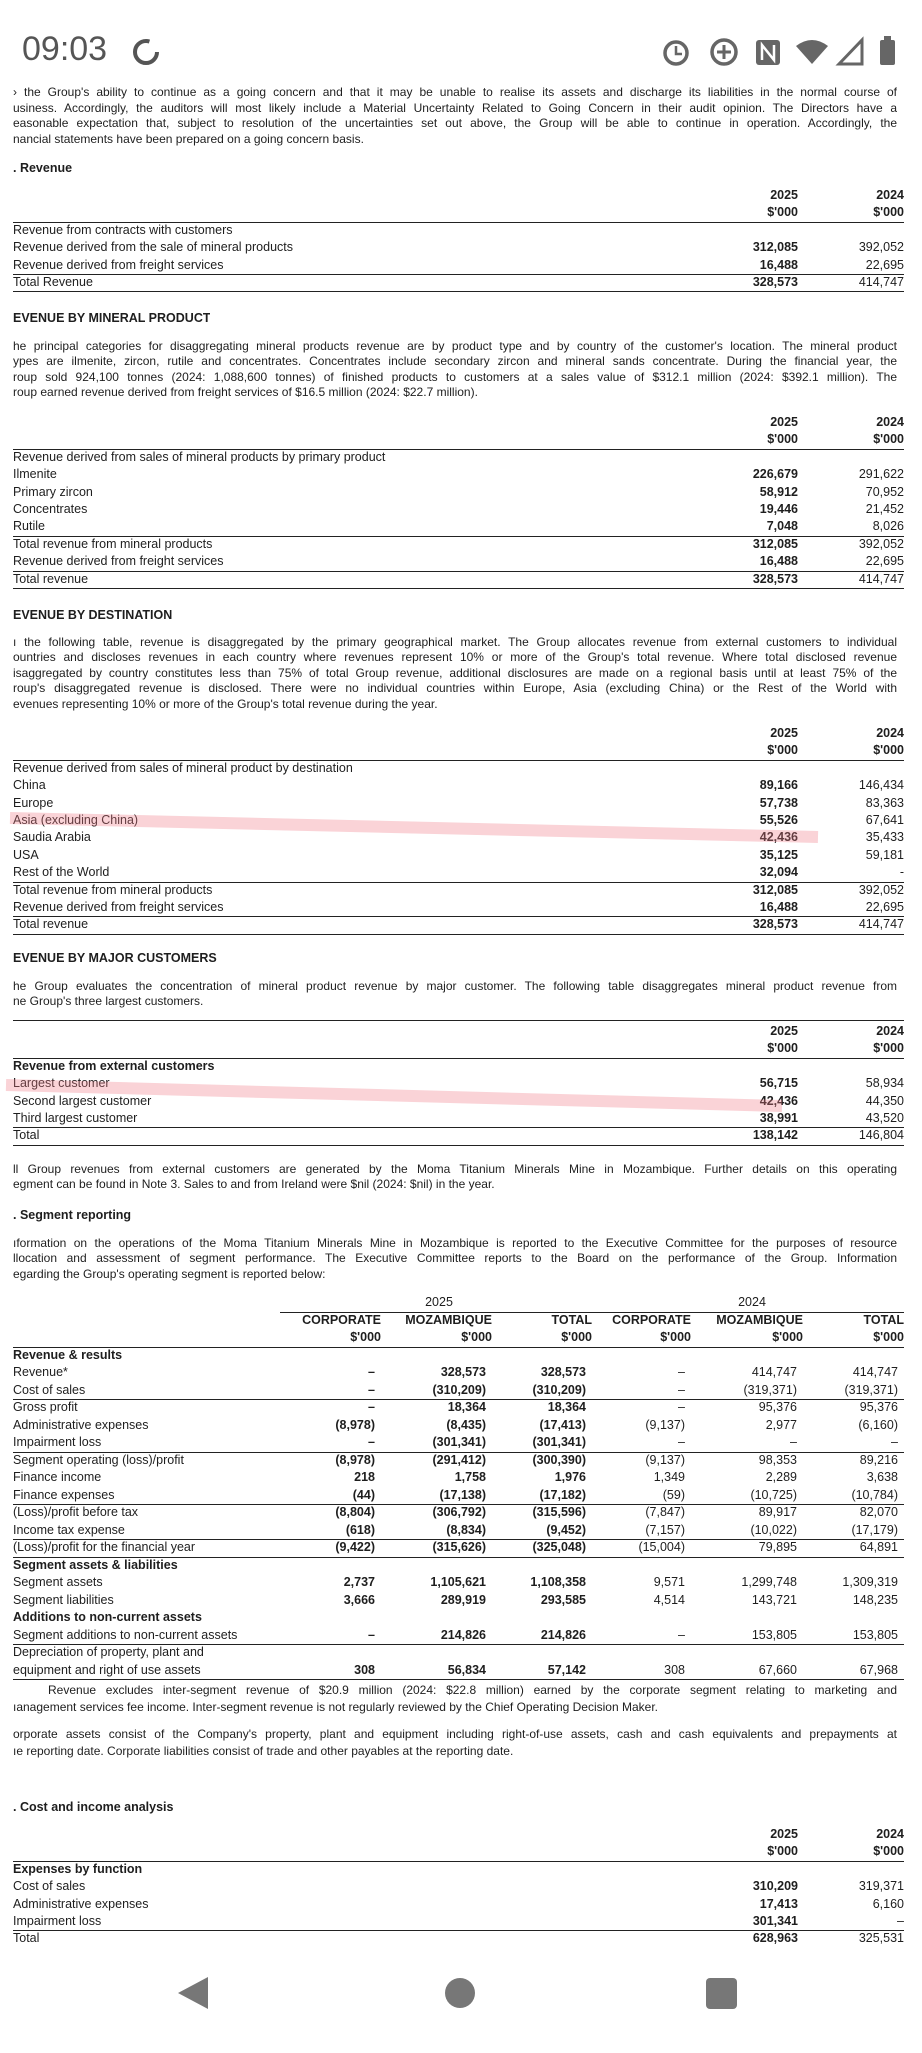  I want to click on row-label: Rutile, so click(29, 526).